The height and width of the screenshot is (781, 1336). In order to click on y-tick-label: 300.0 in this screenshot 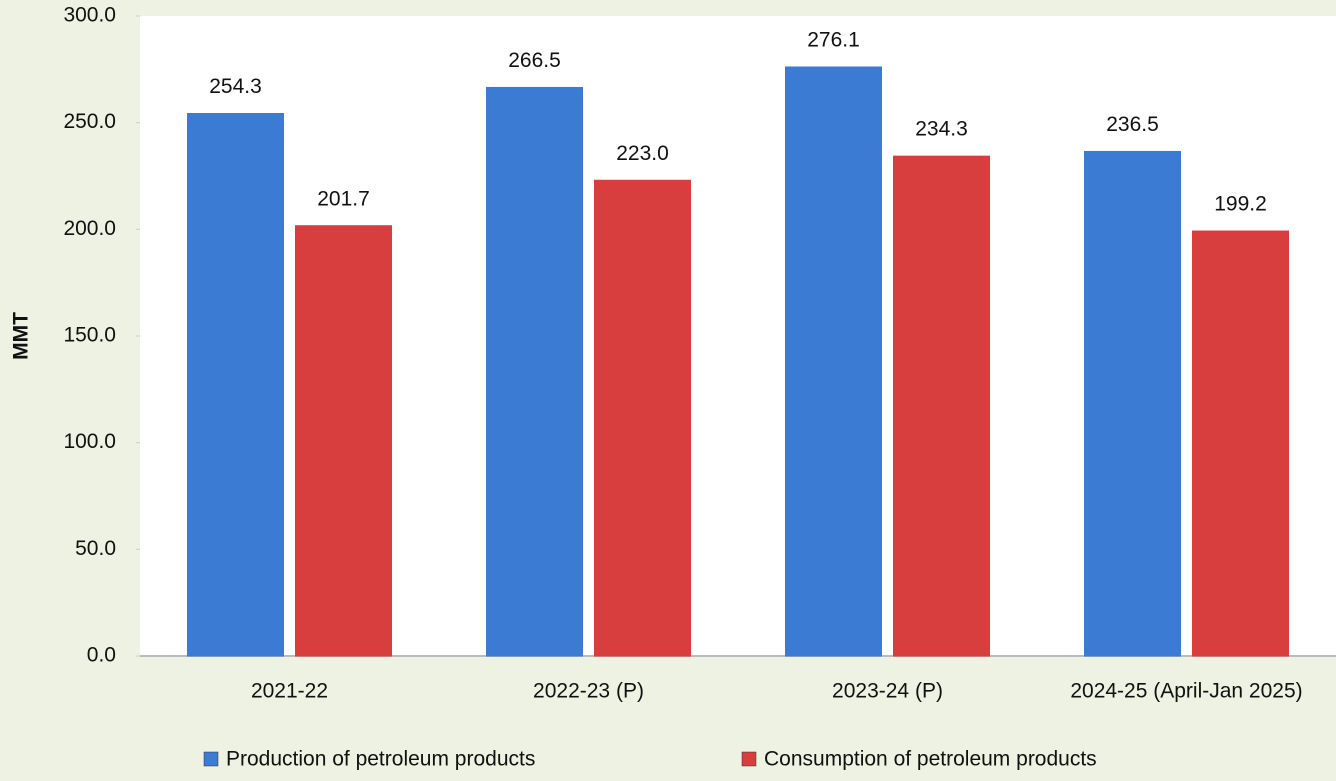, I will do `click(89, 15)`.